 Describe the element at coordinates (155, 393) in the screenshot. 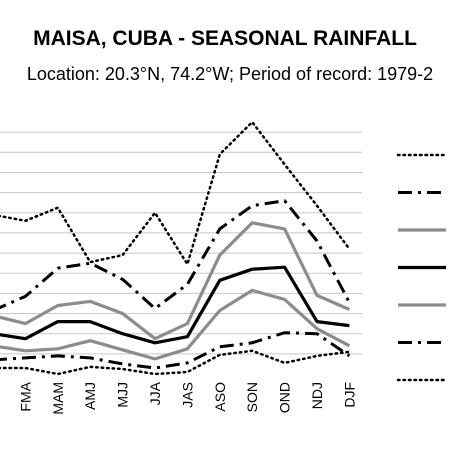

I see `x-tick-label: JJA` at that location.